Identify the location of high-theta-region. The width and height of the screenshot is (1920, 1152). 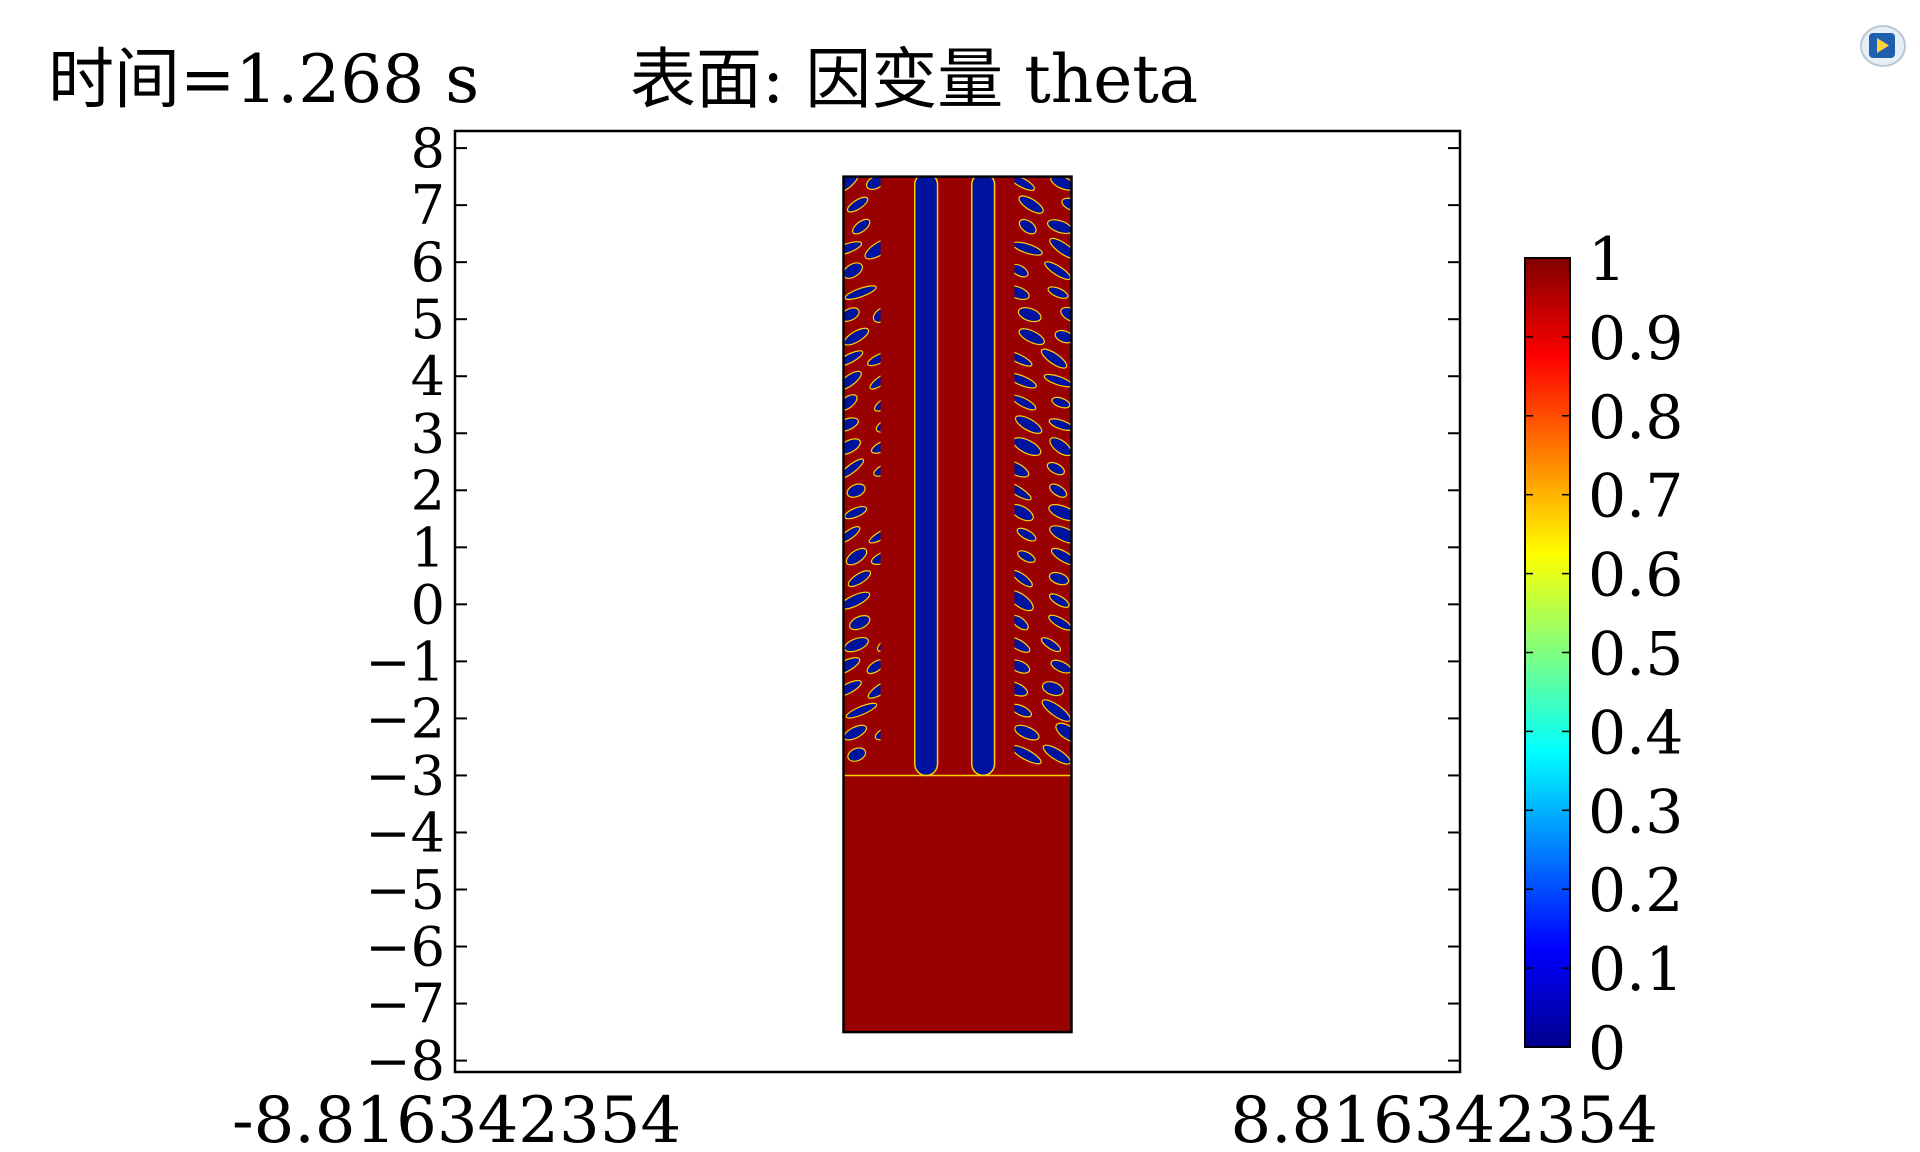
(957, 904).